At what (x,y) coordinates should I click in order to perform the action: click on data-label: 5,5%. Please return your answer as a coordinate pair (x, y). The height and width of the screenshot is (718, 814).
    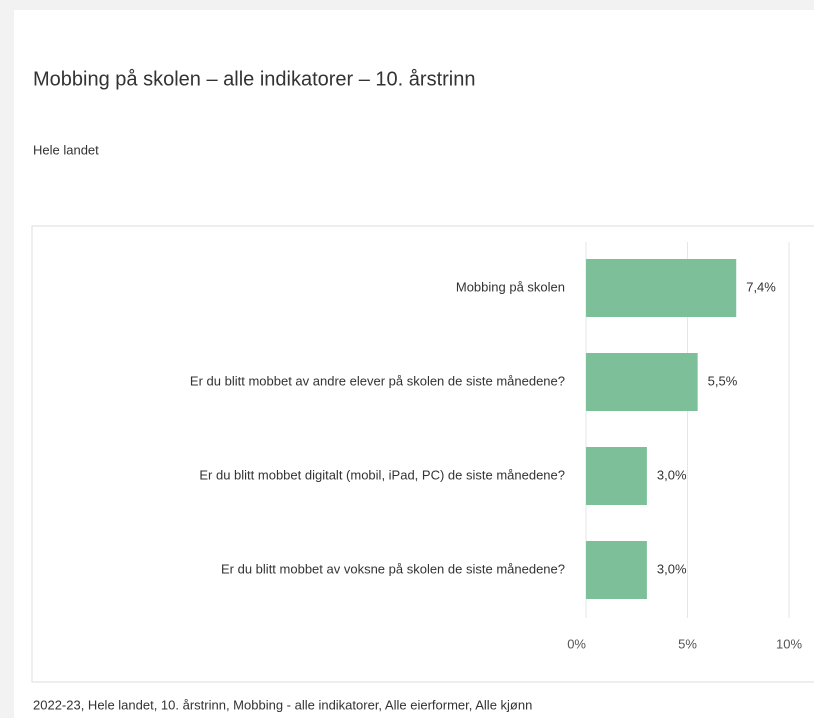
    Looking at the image, I should click on (723, 380).